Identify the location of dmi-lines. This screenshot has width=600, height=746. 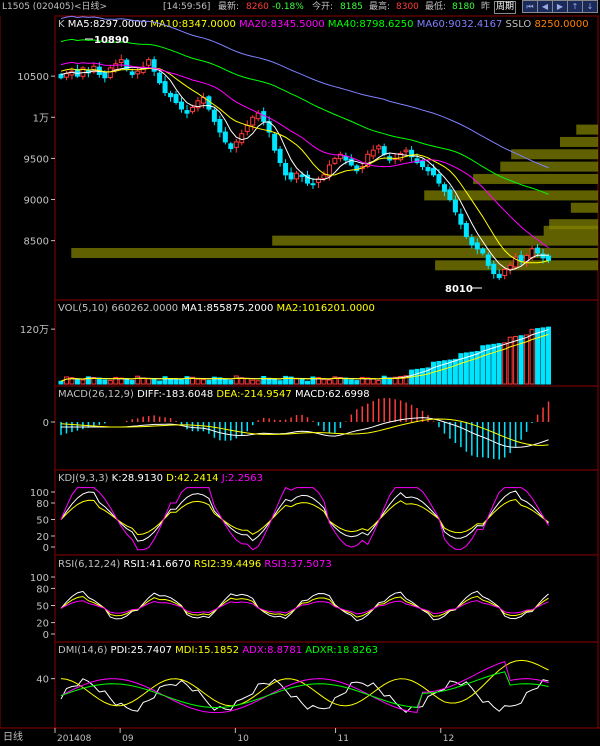
(304, 686).